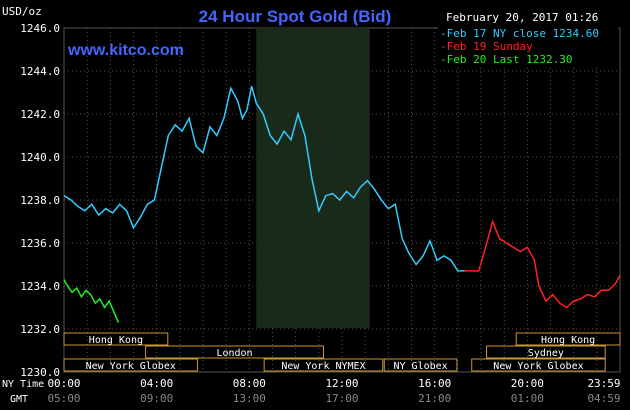 This screenshot has width=630, height=410. I want to click on y-tick-label: 1240.0, so click(40, 157).